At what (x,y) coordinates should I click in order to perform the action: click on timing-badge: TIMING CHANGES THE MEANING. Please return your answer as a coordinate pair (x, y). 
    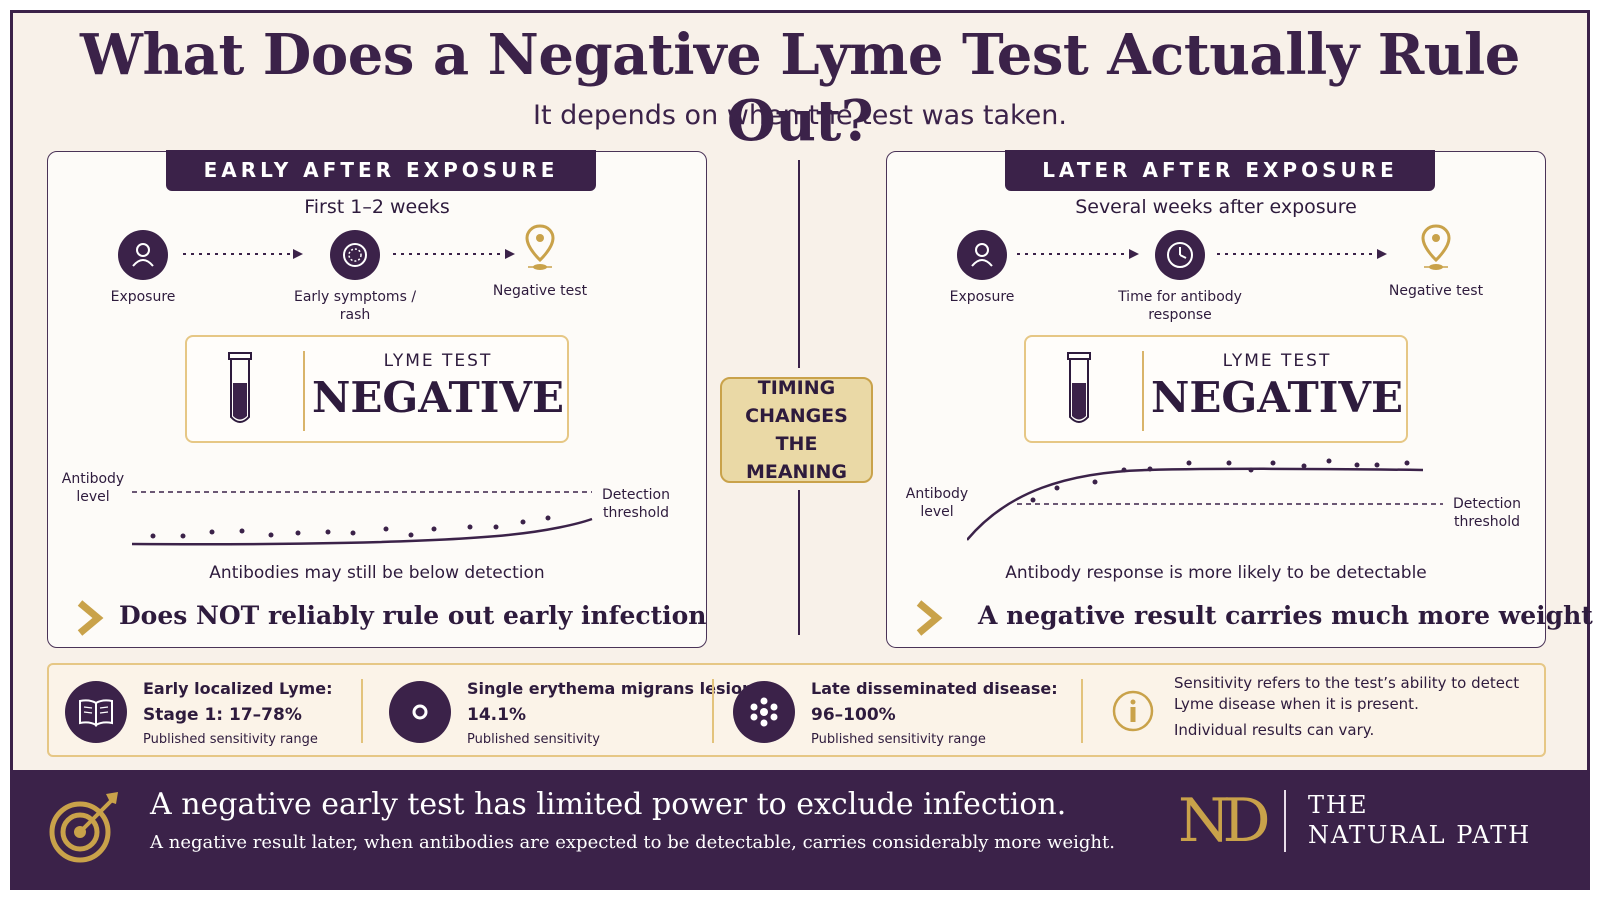
    Looking at the image, I should click on (796, 430).